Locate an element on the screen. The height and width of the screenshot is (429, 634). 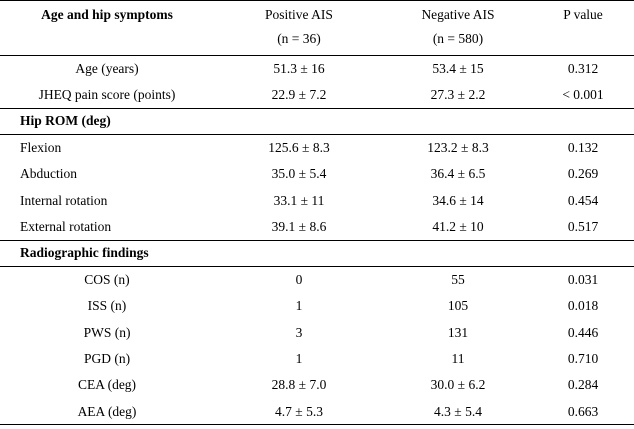
section-row-hip-rom: Hip ROM (deg) is located at coordinates (317, 121).